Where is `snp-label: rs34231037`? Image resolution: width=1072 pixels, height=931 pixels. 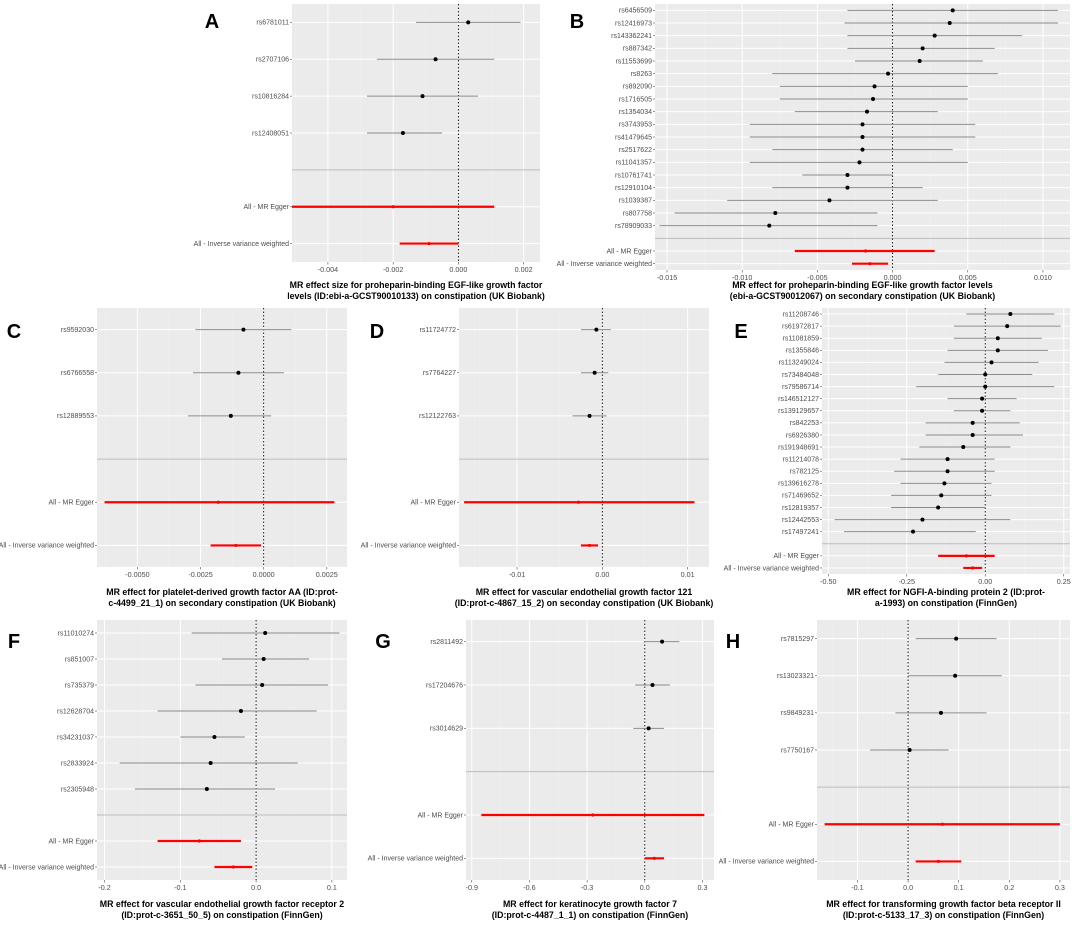 snp-label: rs34231037 is located at coordinates (75, 737).